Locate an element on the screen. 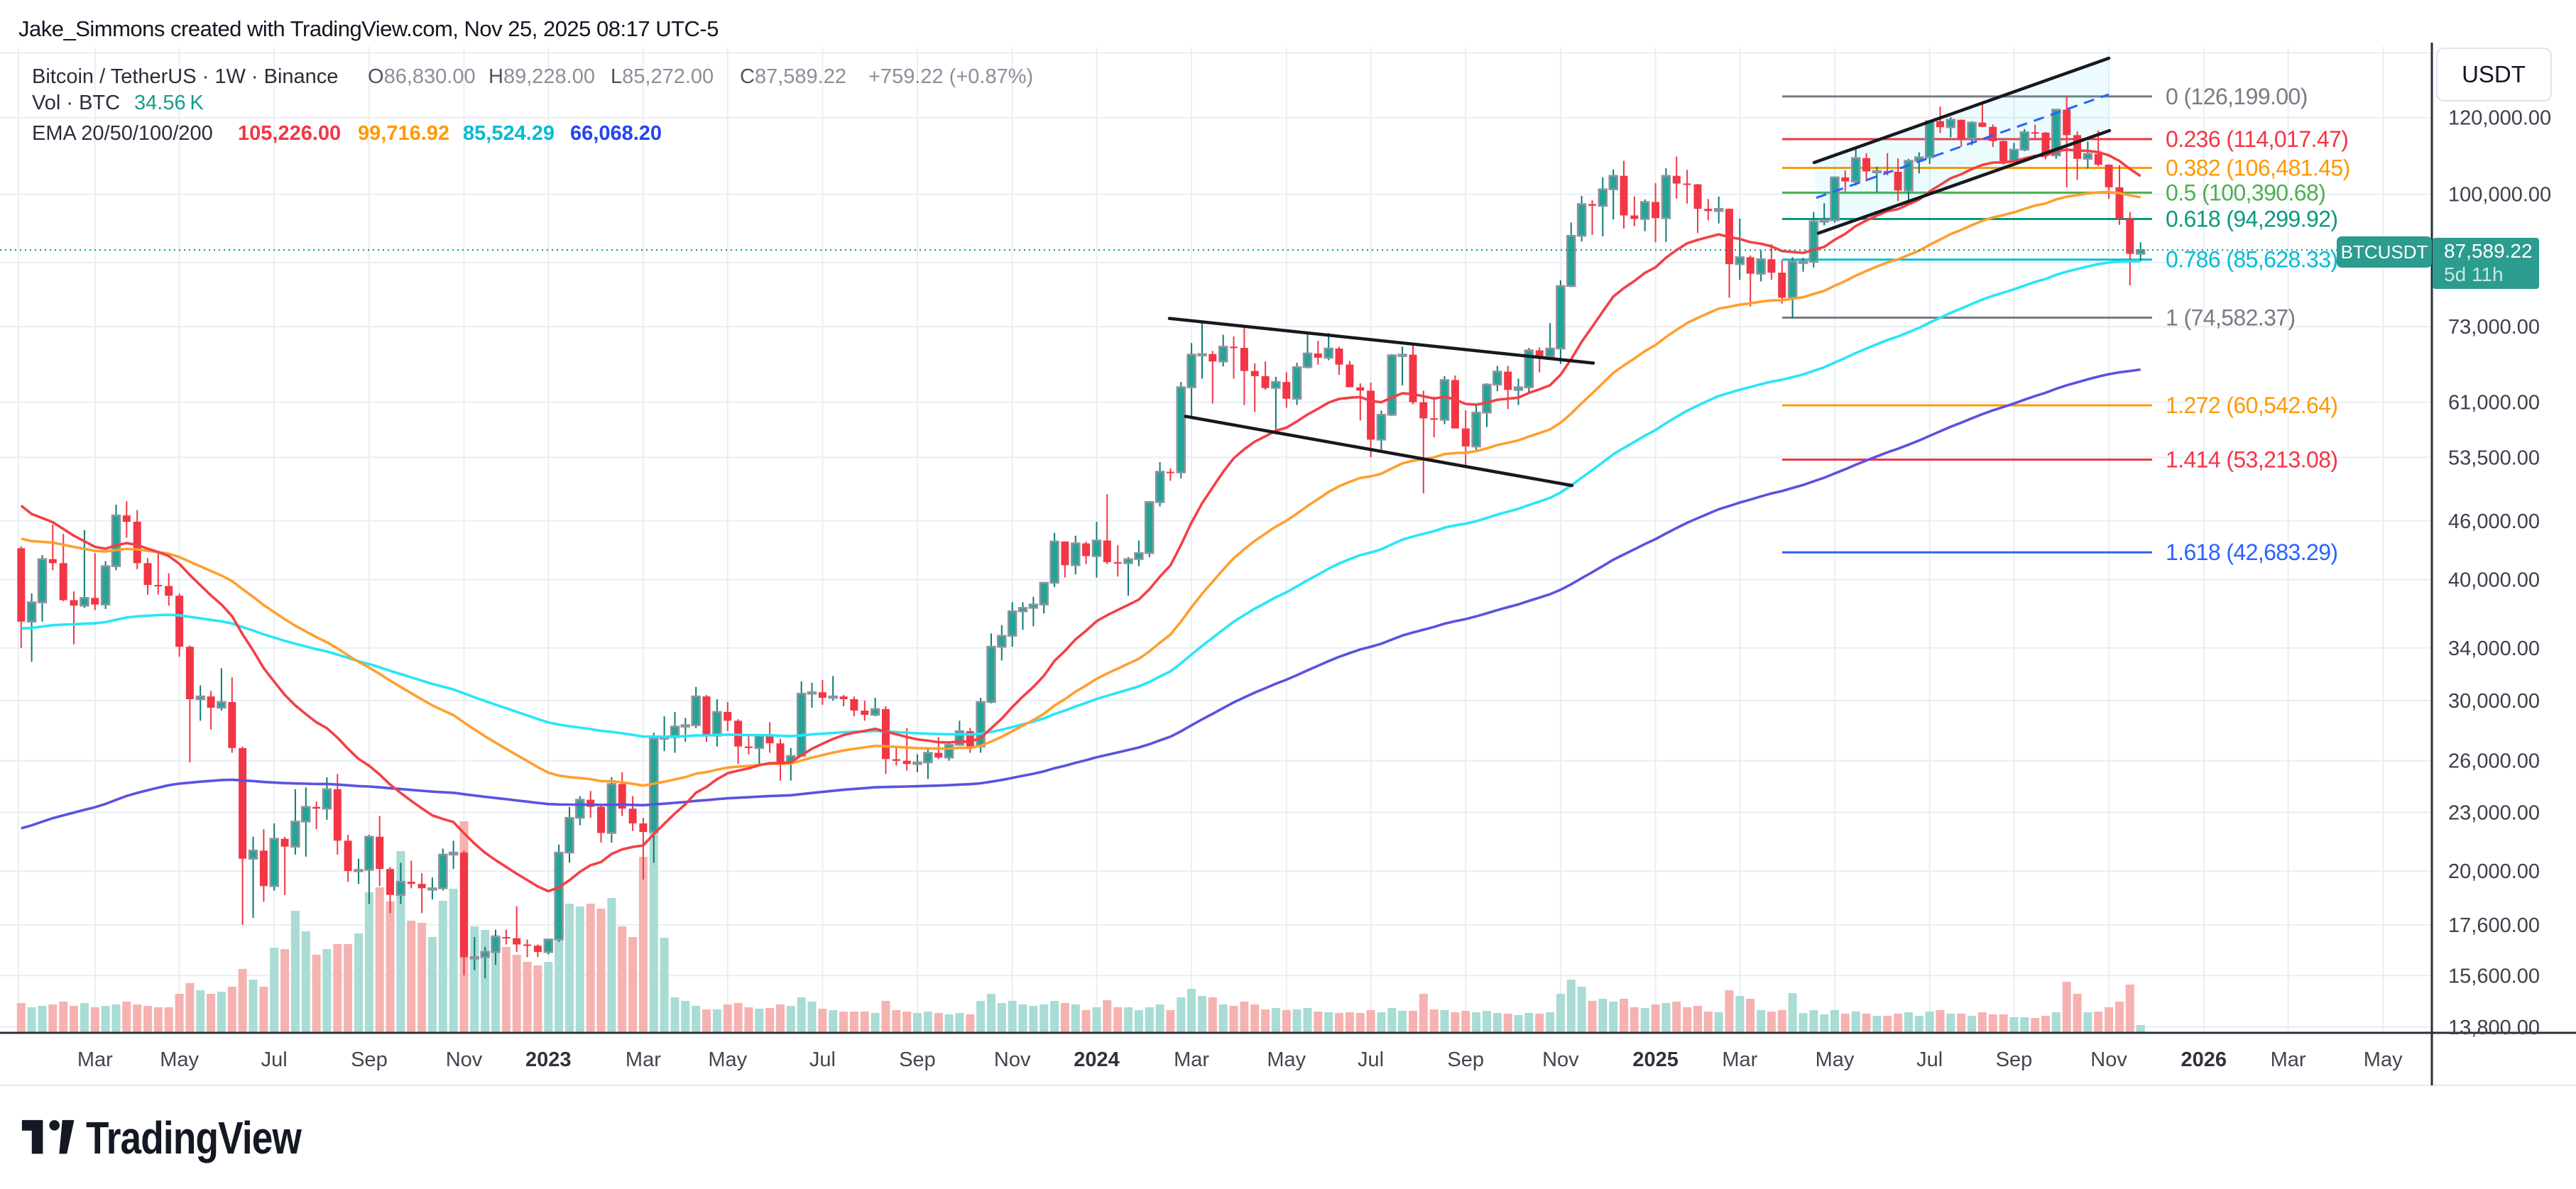  svg-text: 0.236 (114,017.47) is located at coordinates (2257, 139).